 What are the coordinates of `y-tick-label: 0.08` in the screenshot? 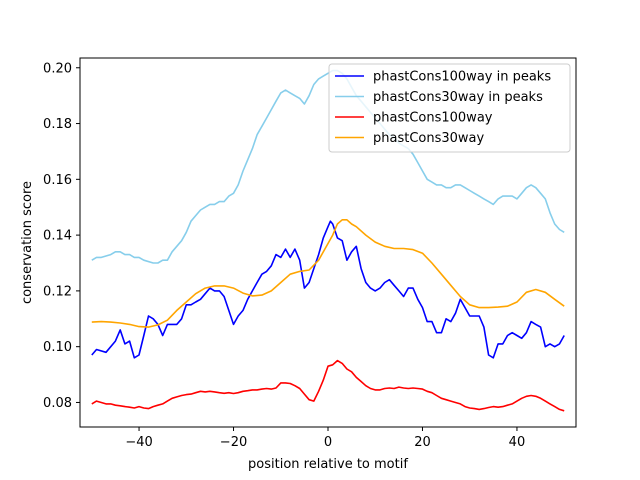 It's located at (57, 403).